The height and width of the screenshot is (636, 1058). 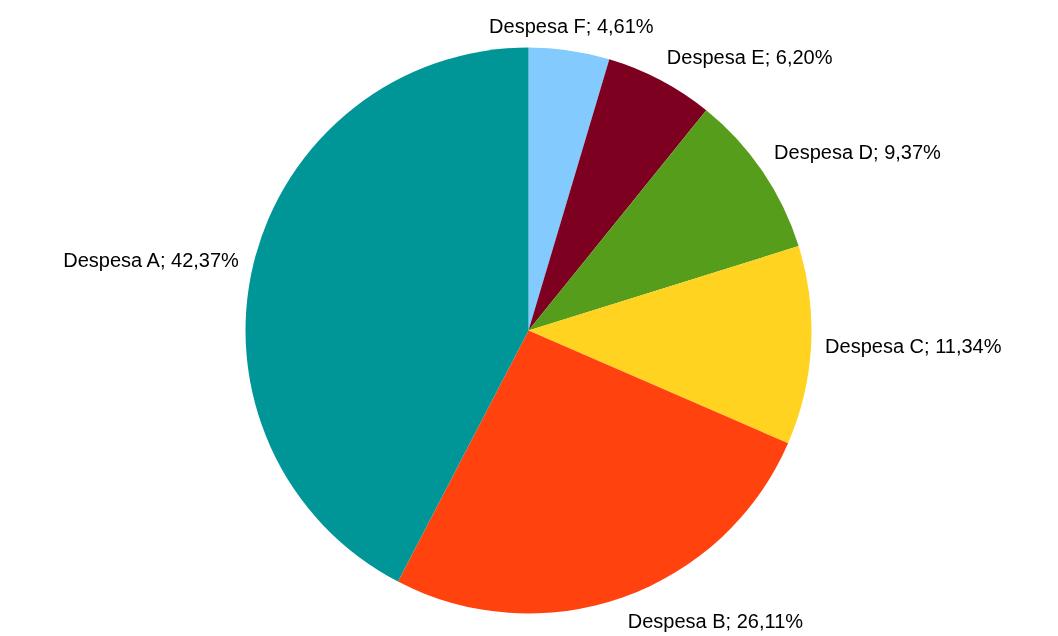 I want to click on slice-label: Despesa B; 26,11%, so click(x=715, y=621).